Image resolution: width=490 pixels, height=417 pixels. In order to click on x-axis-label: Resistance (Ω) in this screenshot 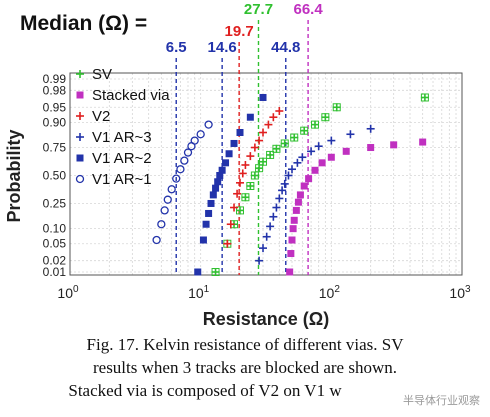, I will do `click(266, 319)`.